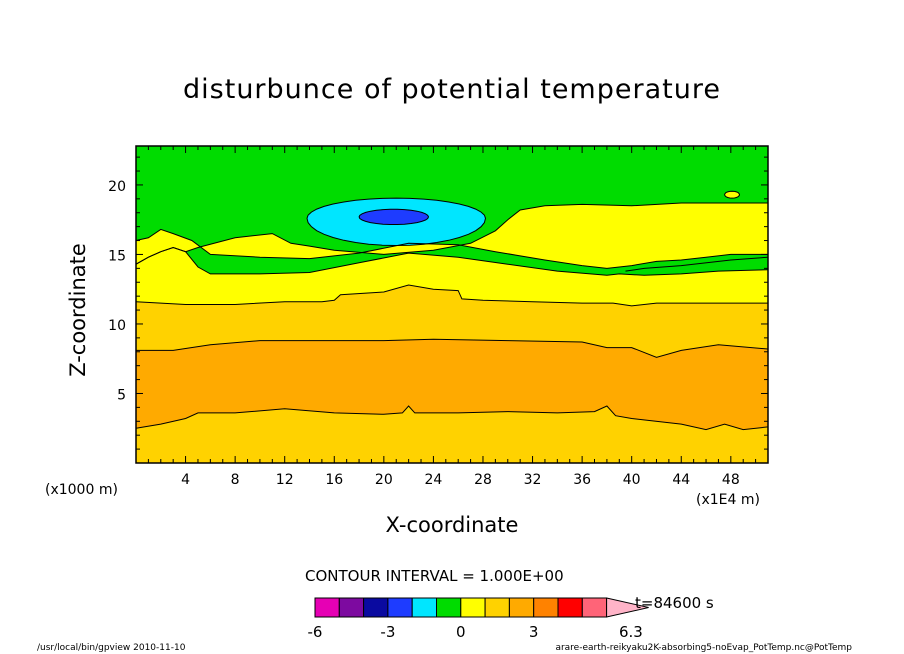 This screenshot has width=904, height=654. What do you see at coordinates (483, 480) in the screenshot?
I see `x-tick-label: 28` at bounding box center [483, 480].